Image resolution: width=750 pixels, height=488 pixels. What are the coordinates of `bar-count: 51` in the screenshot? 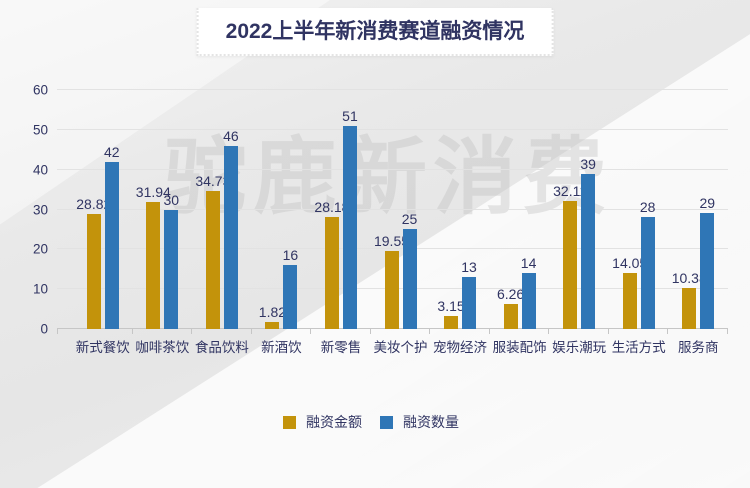 It's located at (350, 218).